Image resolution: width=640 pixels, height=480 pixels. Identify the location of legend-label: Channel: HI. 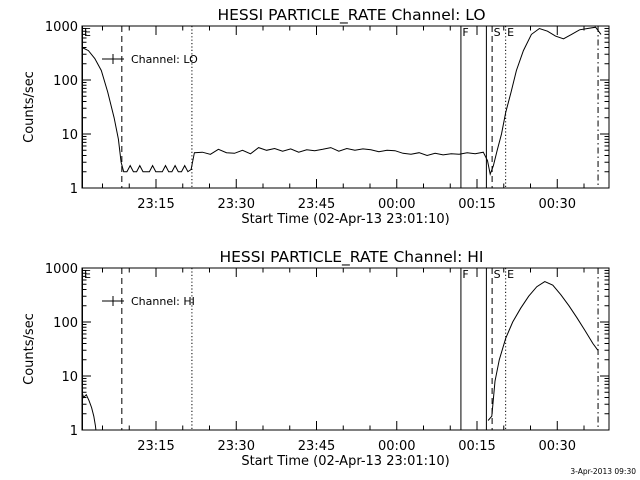
(163, 301).